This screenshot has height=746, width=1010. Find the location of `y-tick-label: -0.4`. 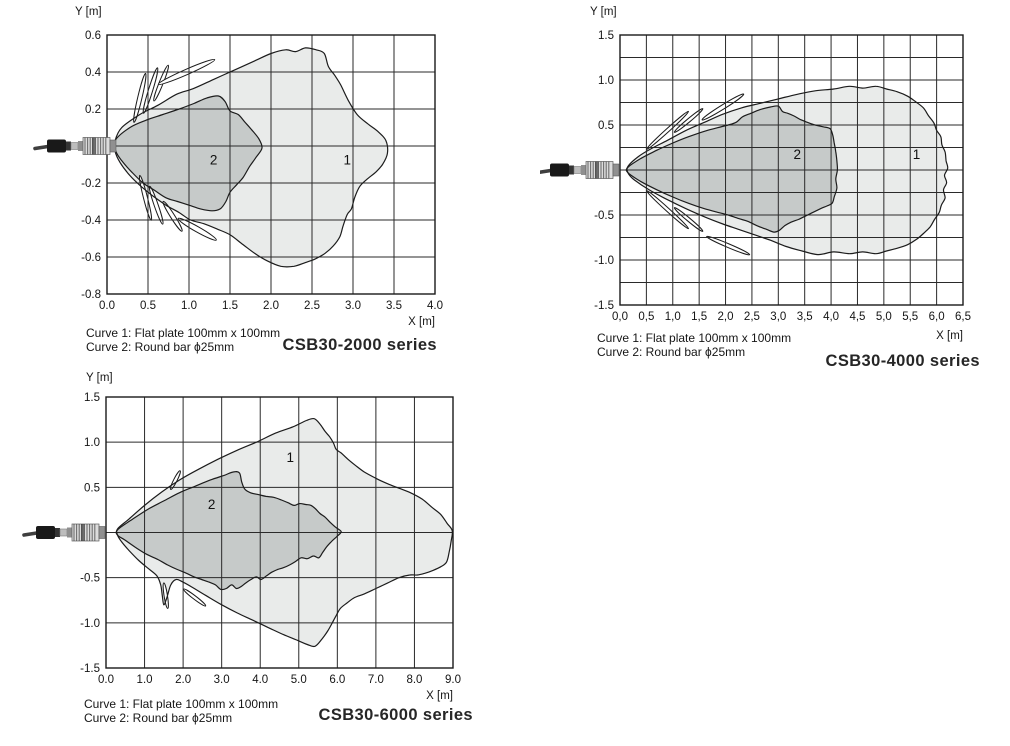

y-tick-label: -0.4 is located at coordinates (91, 221).